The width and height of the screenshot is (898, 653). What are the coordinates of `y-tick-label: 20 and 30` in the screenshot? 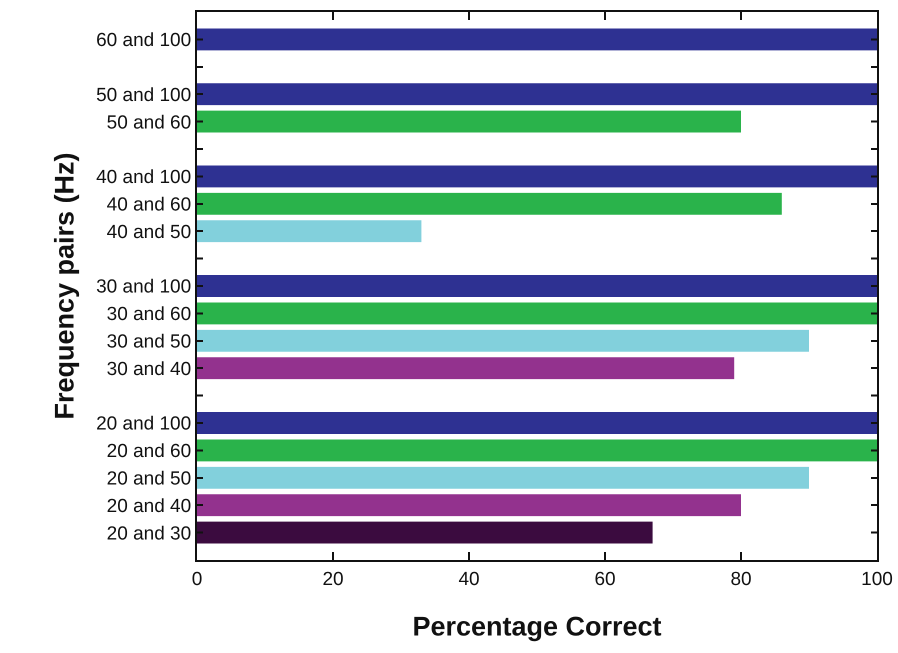 It's located at (149, 533).